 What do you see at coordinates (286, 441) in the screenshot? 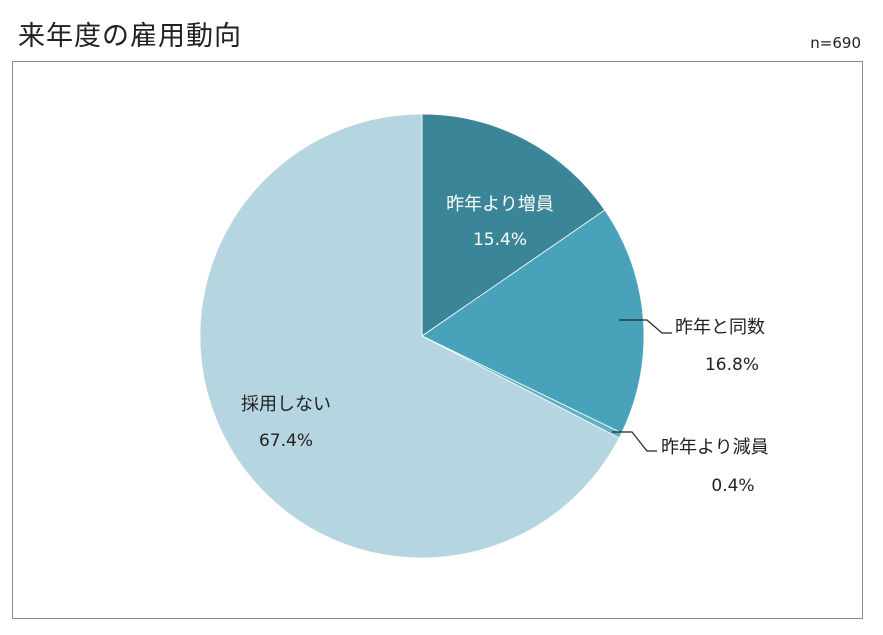
I see `slice-value-label-3: 67.4%` at bounding box center [286, 441].